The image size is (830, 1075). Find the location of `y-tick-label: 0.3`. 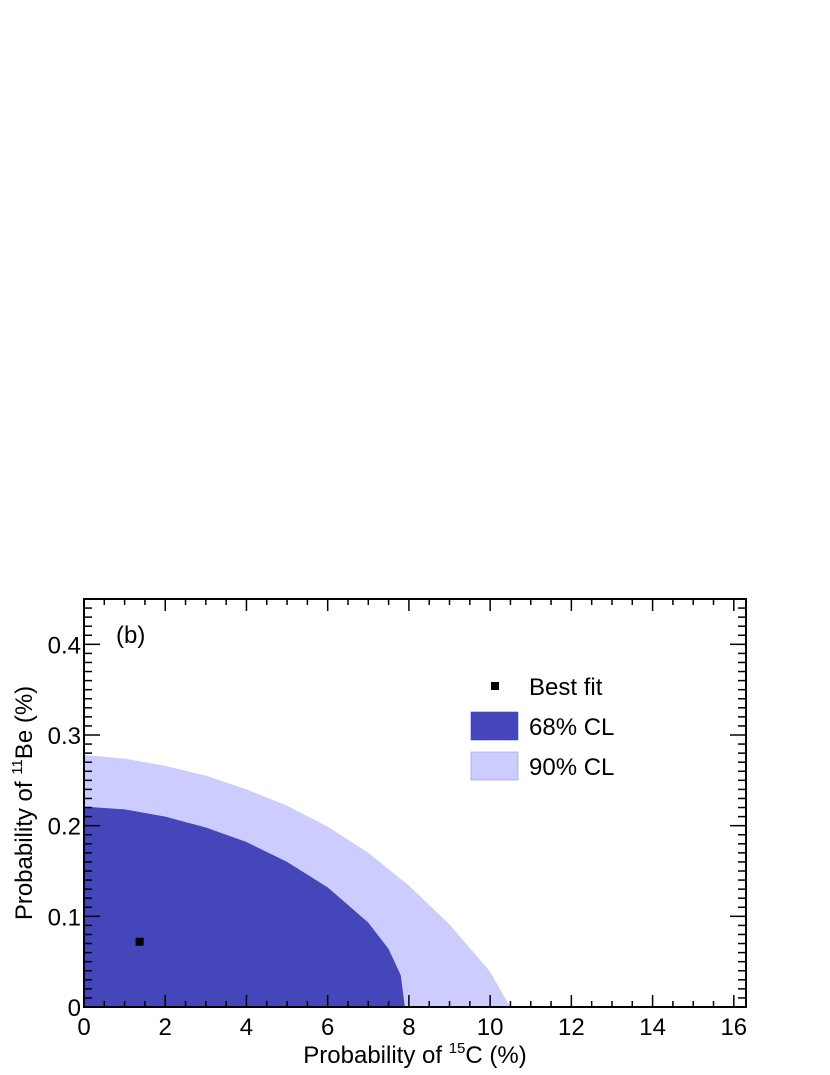

y-tick-label: 0.3 is located at coordinates (64, 736).